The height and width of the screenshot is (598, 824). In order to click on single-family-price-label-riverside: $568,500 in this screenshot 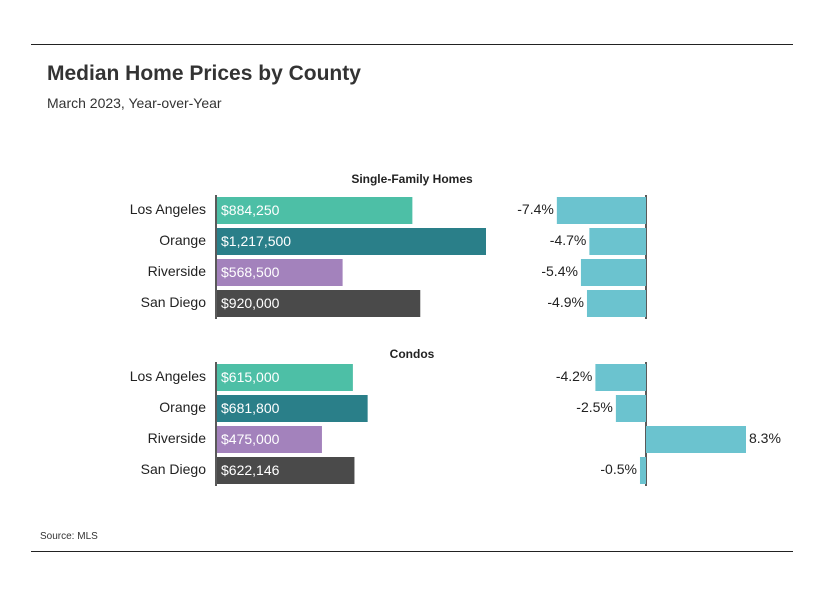, I will do `click(250, 272)`.